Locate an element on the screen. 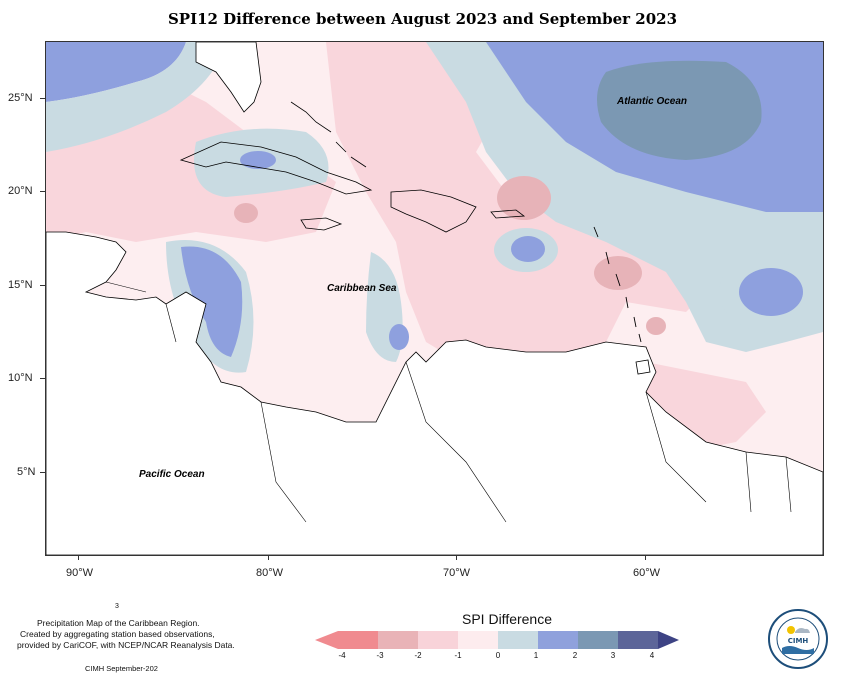  legend-tick-label: -4 is located at coordinates (342, 655).